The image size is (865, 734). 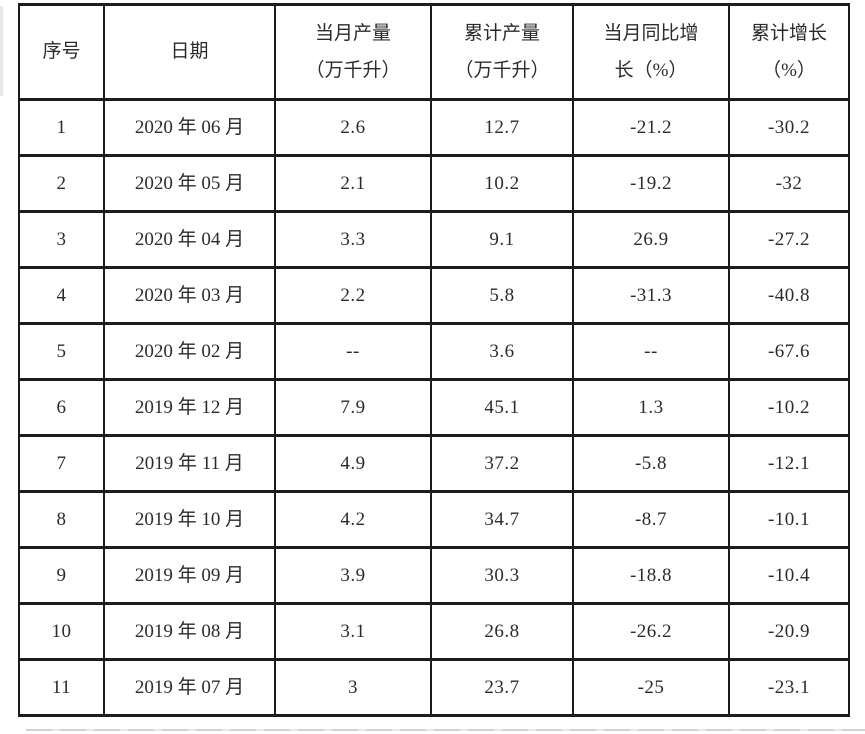 What do you see at coordinates (651, 295) in the screenshot?
I see `cell-monthly-yoy-growth: -31.3` at bounding box center [651, 295].